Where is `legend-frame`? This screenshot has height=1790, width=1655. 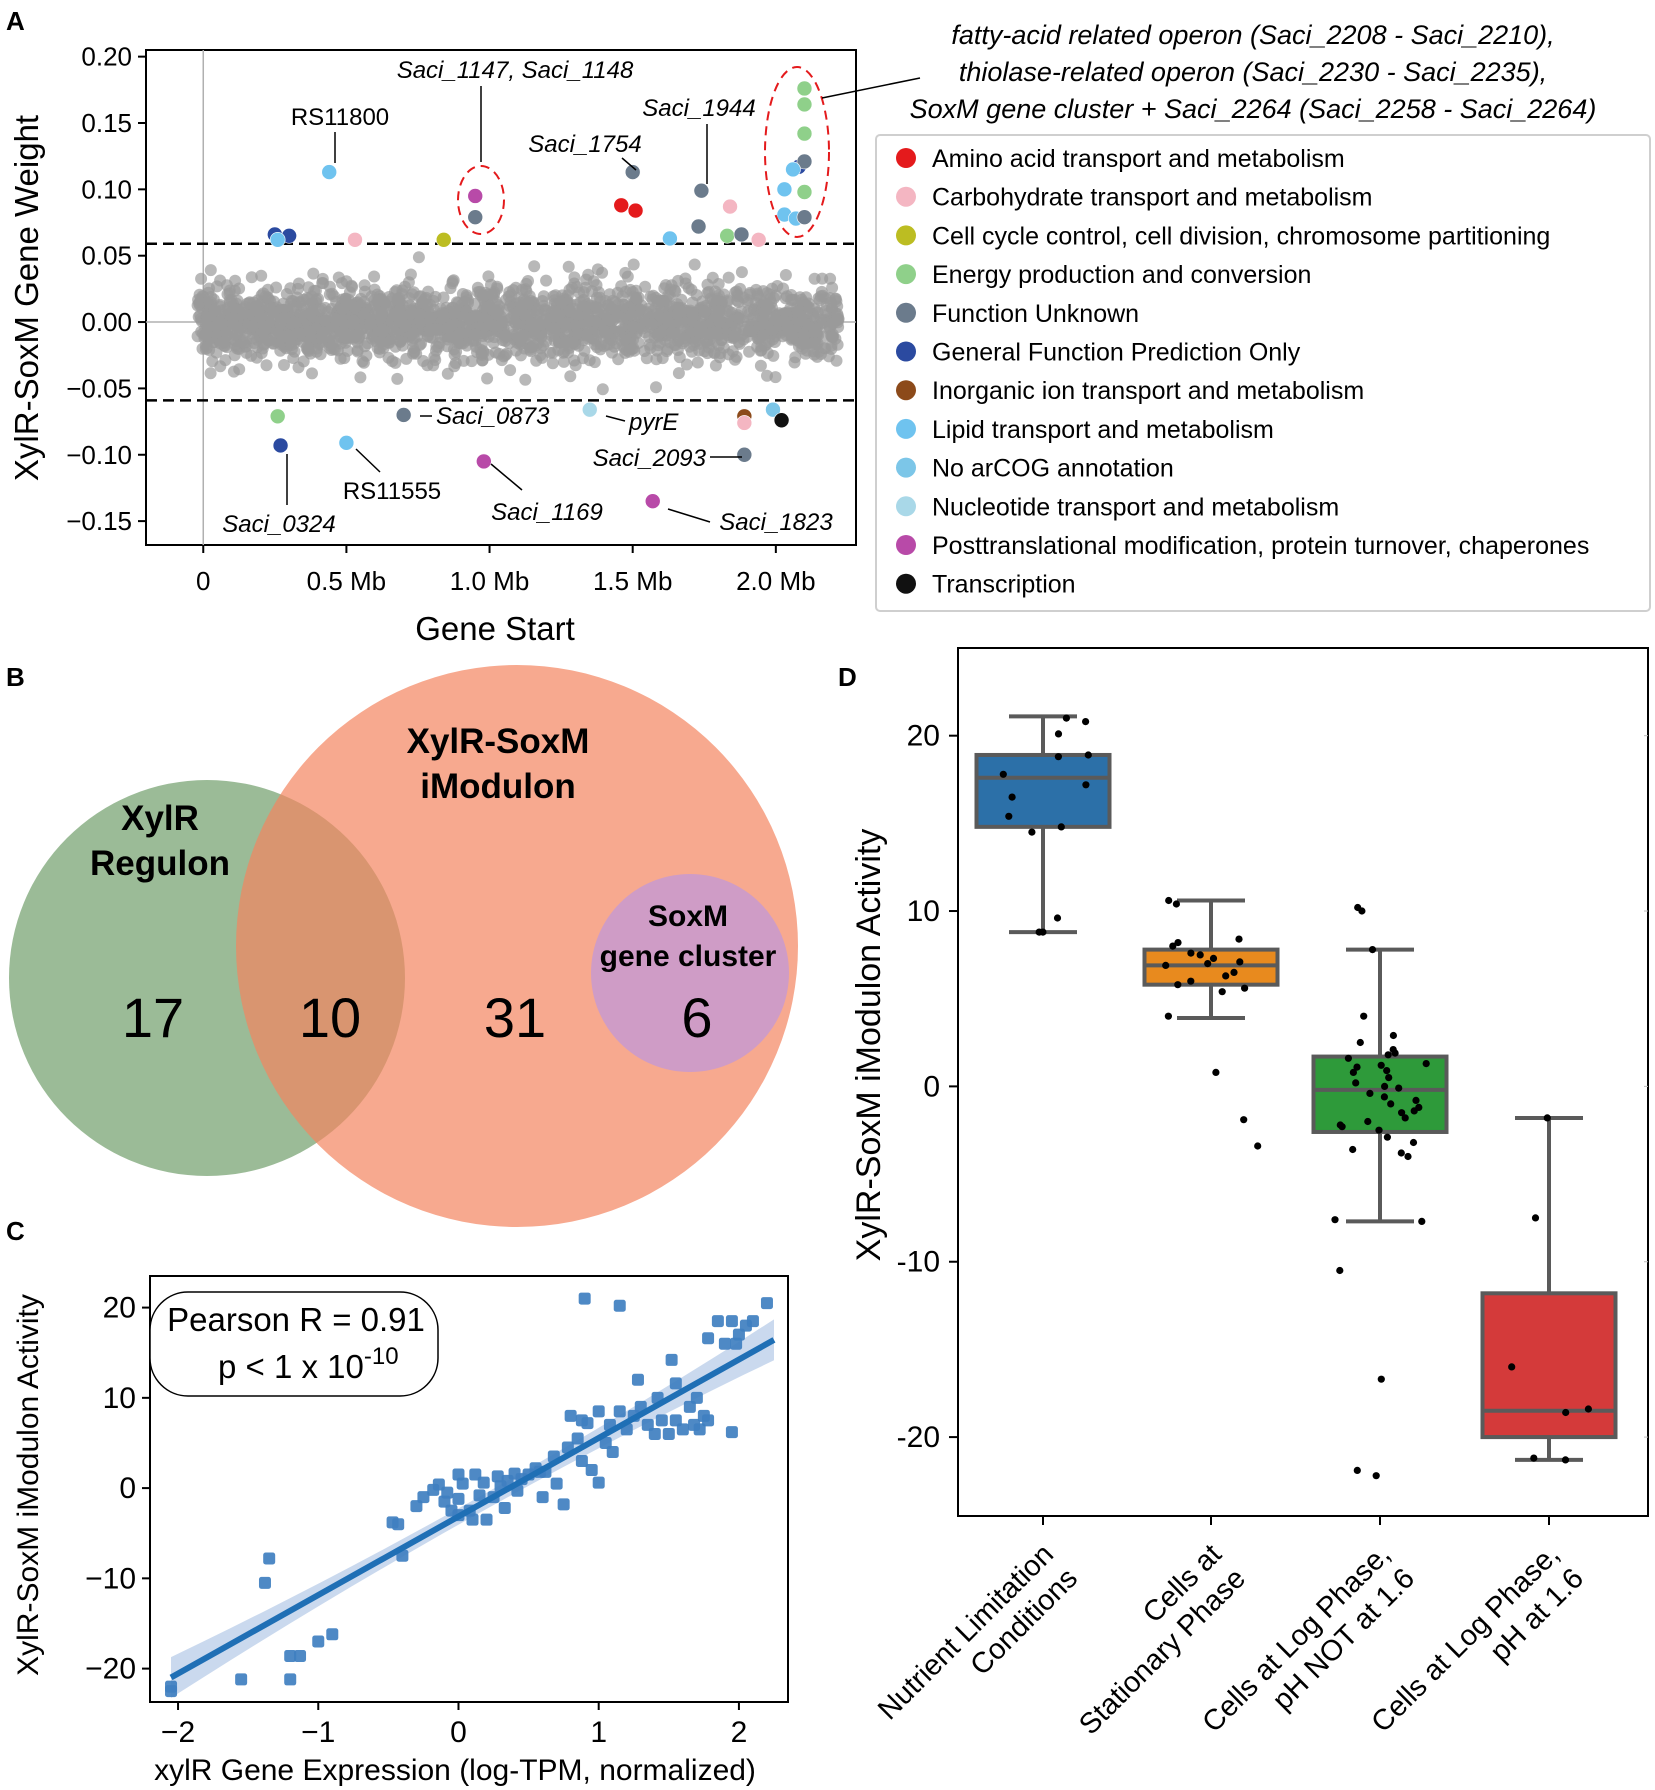
legend-frame is located at coordinates (1263, 373).